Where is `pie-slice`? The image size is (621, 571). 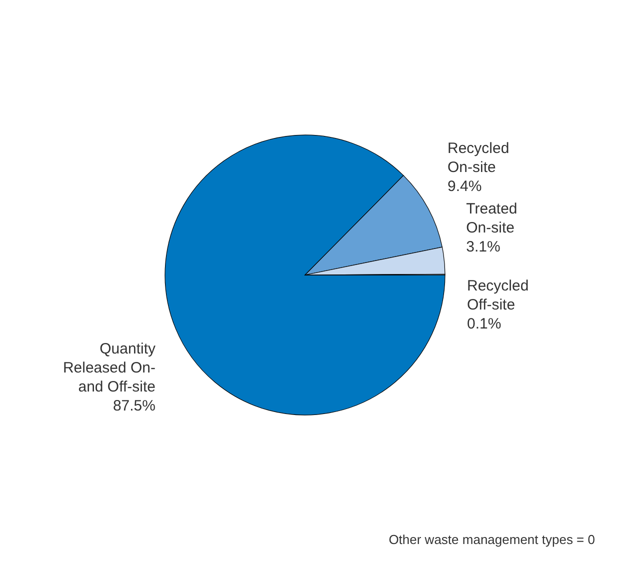 pie-slice is located at coordinates (373, 225).